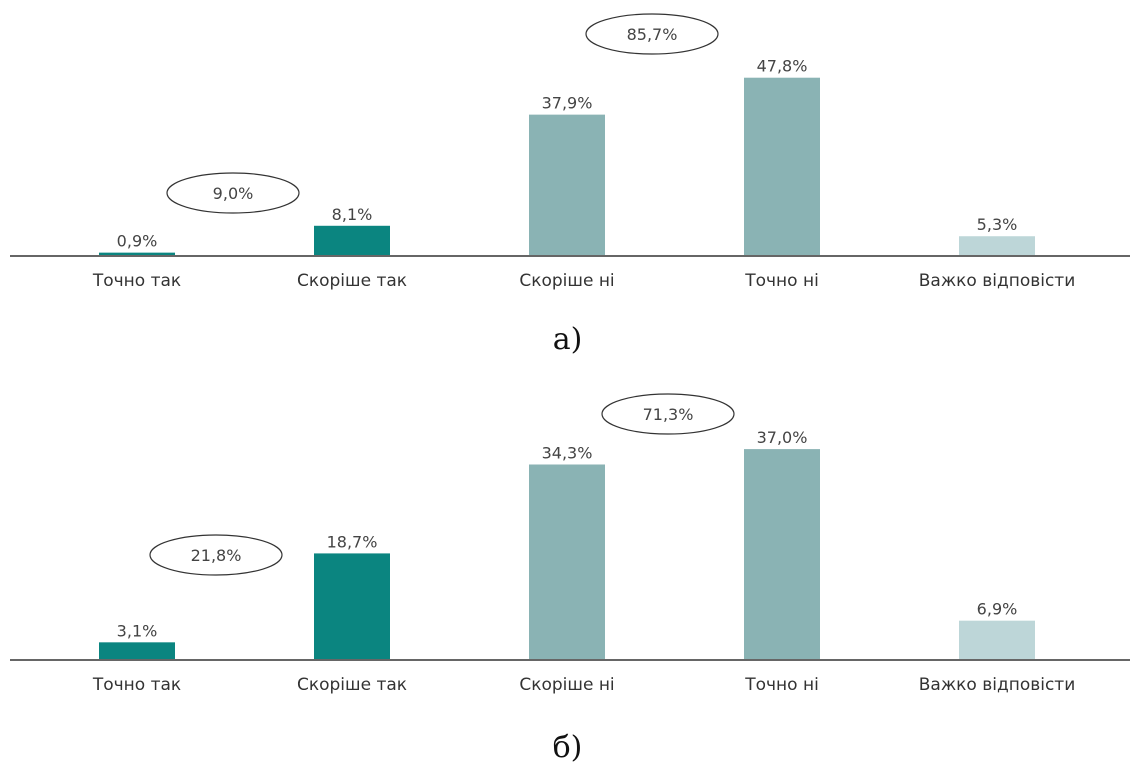 The width and height of the screenshot is (1135, 776). What do you see at coordinates (782, 437) in the screenshot?
I see `chart-b-value-label-3: 37,0%` at bounding box center [782, 437].